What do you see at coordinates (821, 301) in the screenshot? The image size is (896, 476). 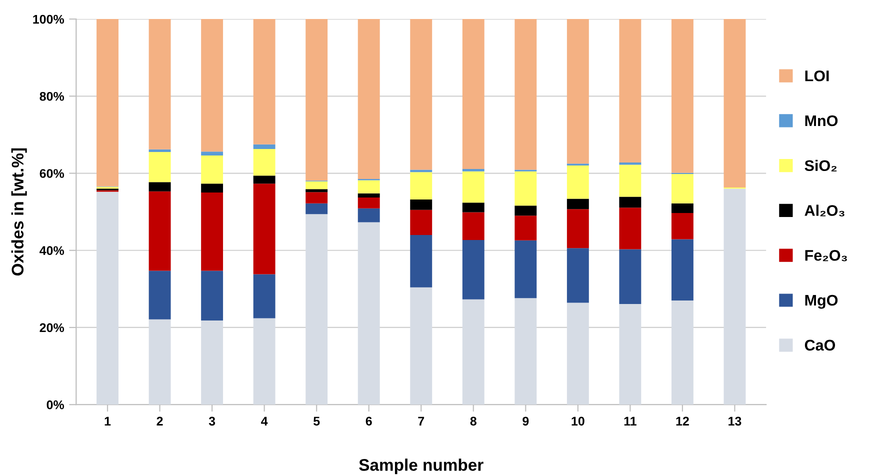 I see `legend-label: MgO` at bounding box center [821, 301].